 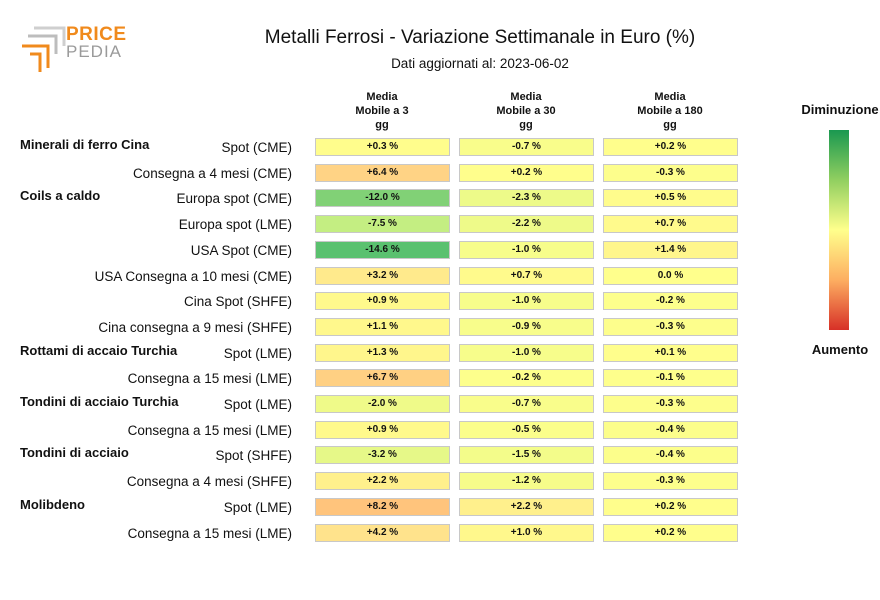 What do you see at coordinates (526, 481) in the screenshot?
I see `heatmap-cell: -1.2 %` at bounding box center [526, 481].